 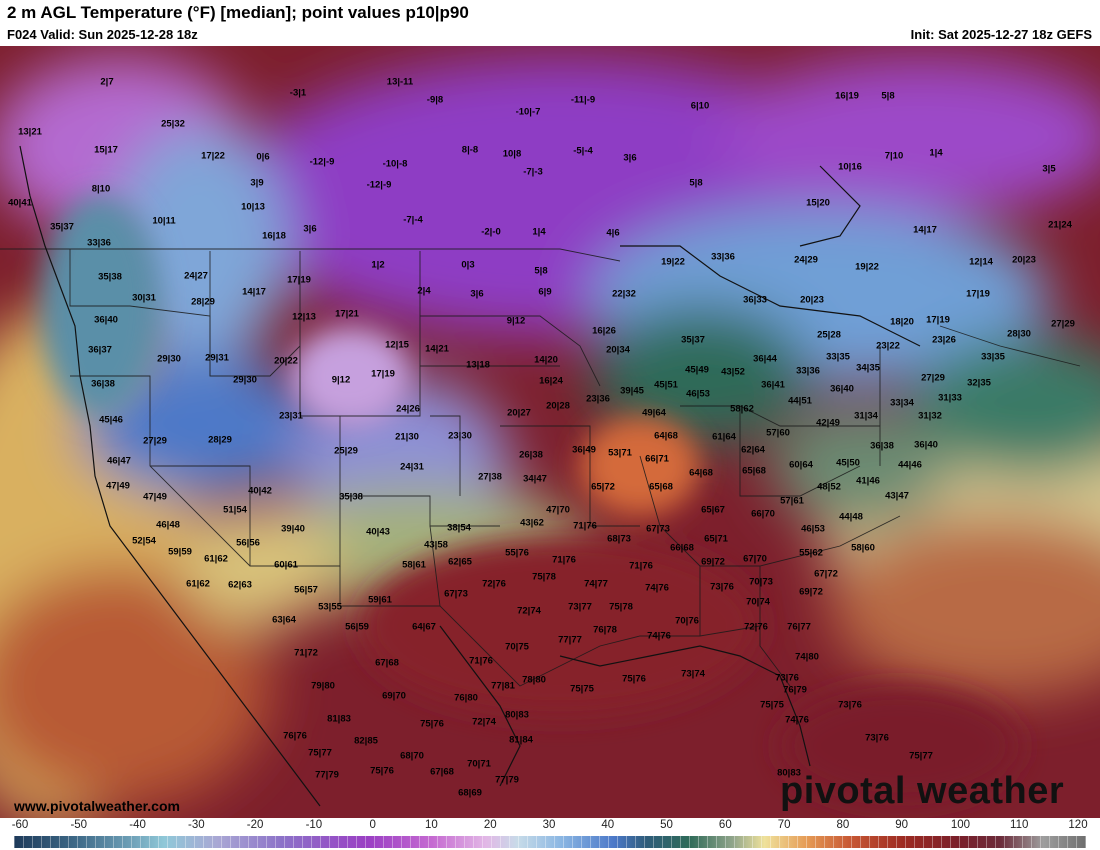 What do you see at coordinates (698, 394) in the screenshot?
I see `point-value: 46|53` at bounding box center [698, 394].